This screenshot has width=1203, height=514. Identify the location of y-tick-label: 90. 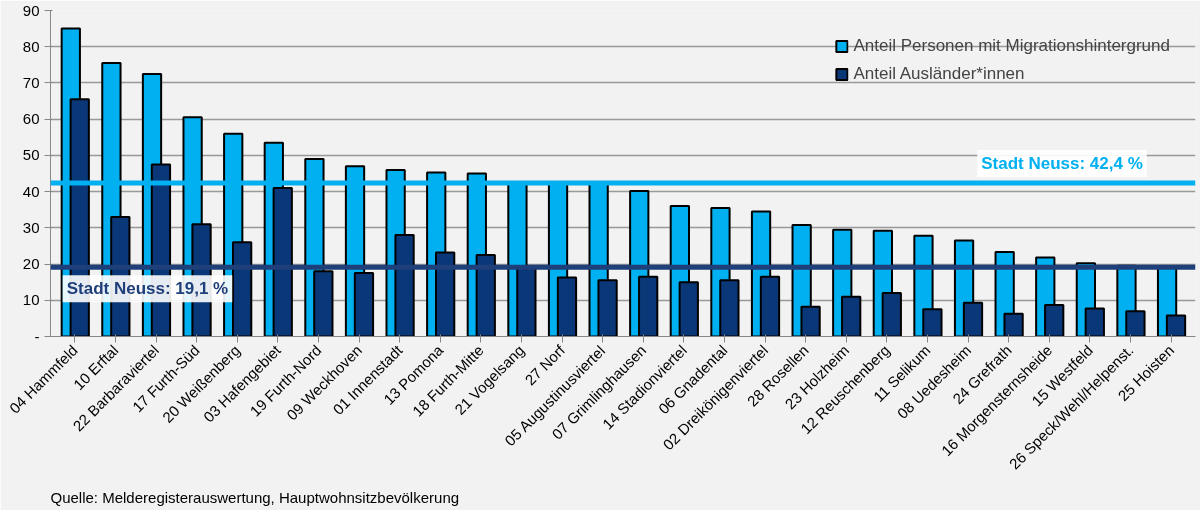
(31, 10).